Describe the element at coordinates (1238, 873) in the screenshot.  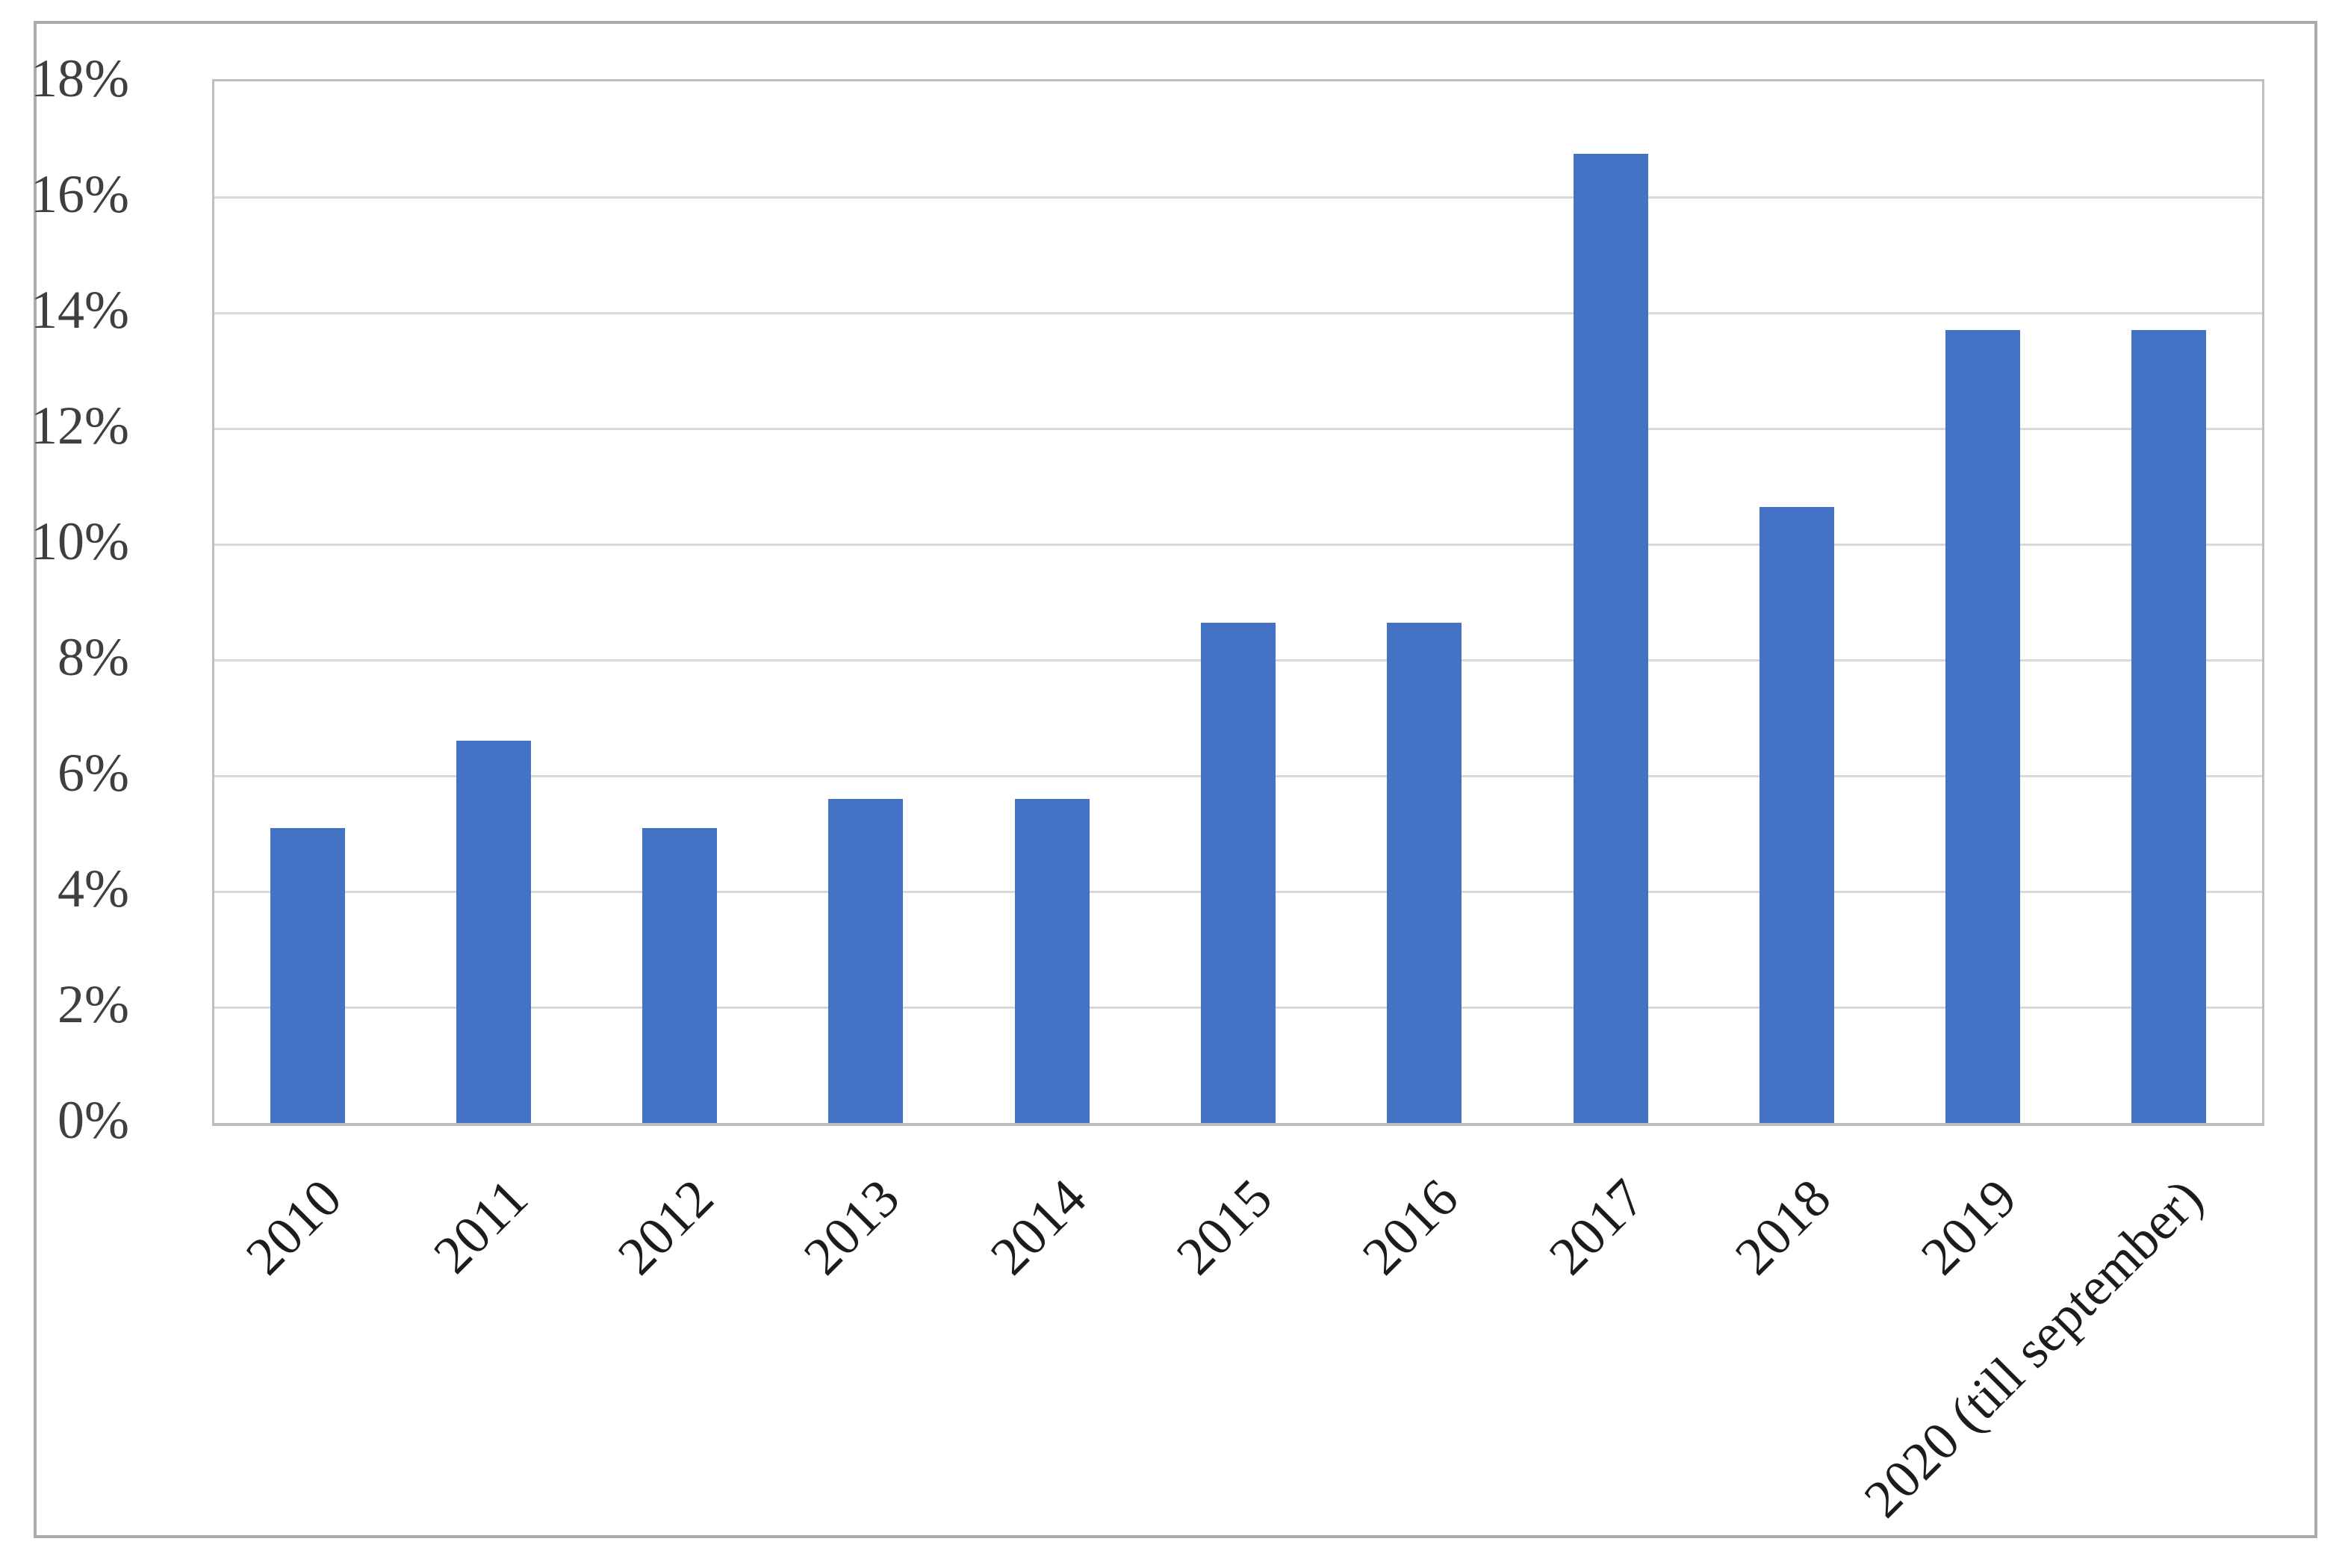
I see `bar-2015` at that location.